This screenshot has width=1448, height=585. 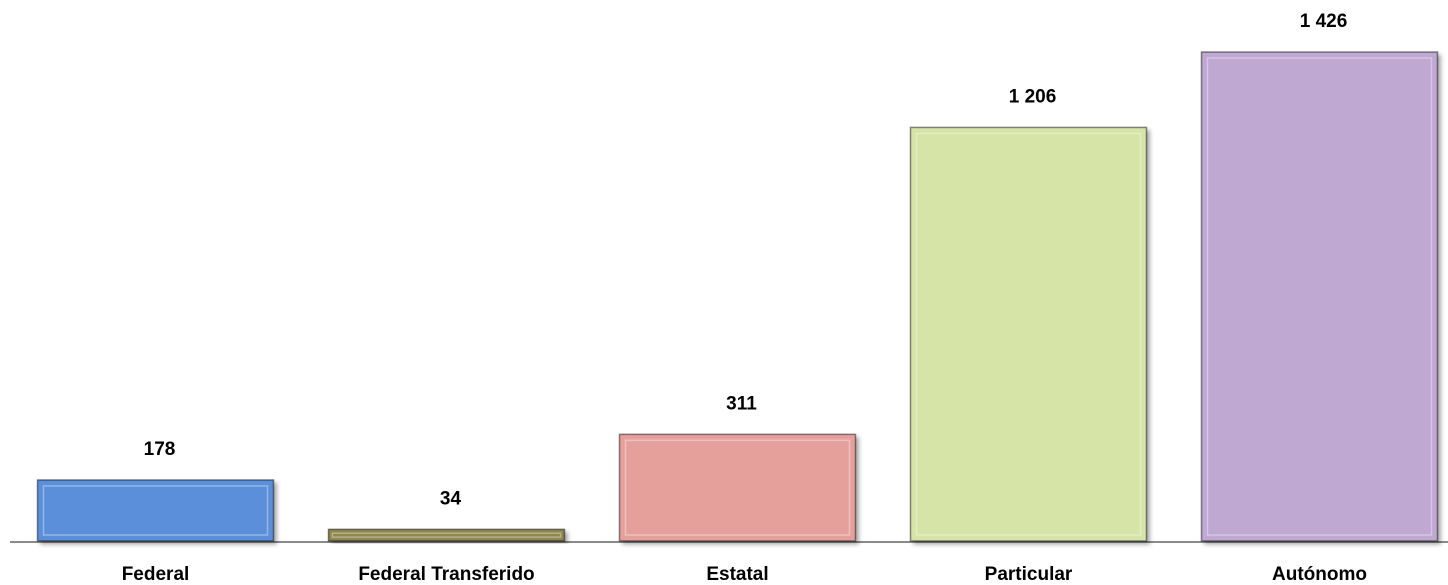 What do you see at coordinates (741, 403) in the screenshot?
I see `value-label: 311` at bounding box center [741, 403].